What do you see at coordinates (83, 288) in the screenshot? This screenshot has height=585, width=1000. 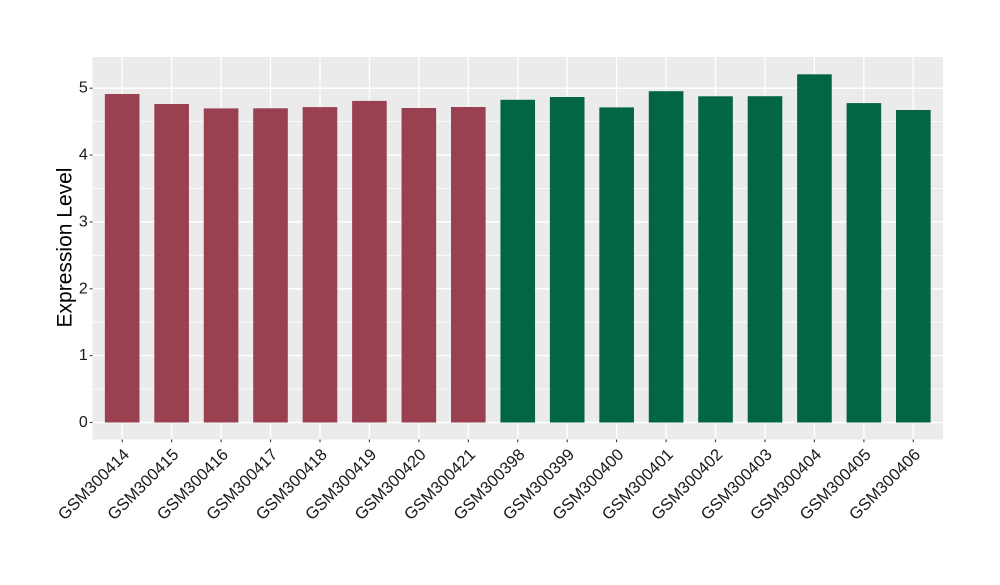 I see `svg-text: 2` at bounding box center [83, 288].